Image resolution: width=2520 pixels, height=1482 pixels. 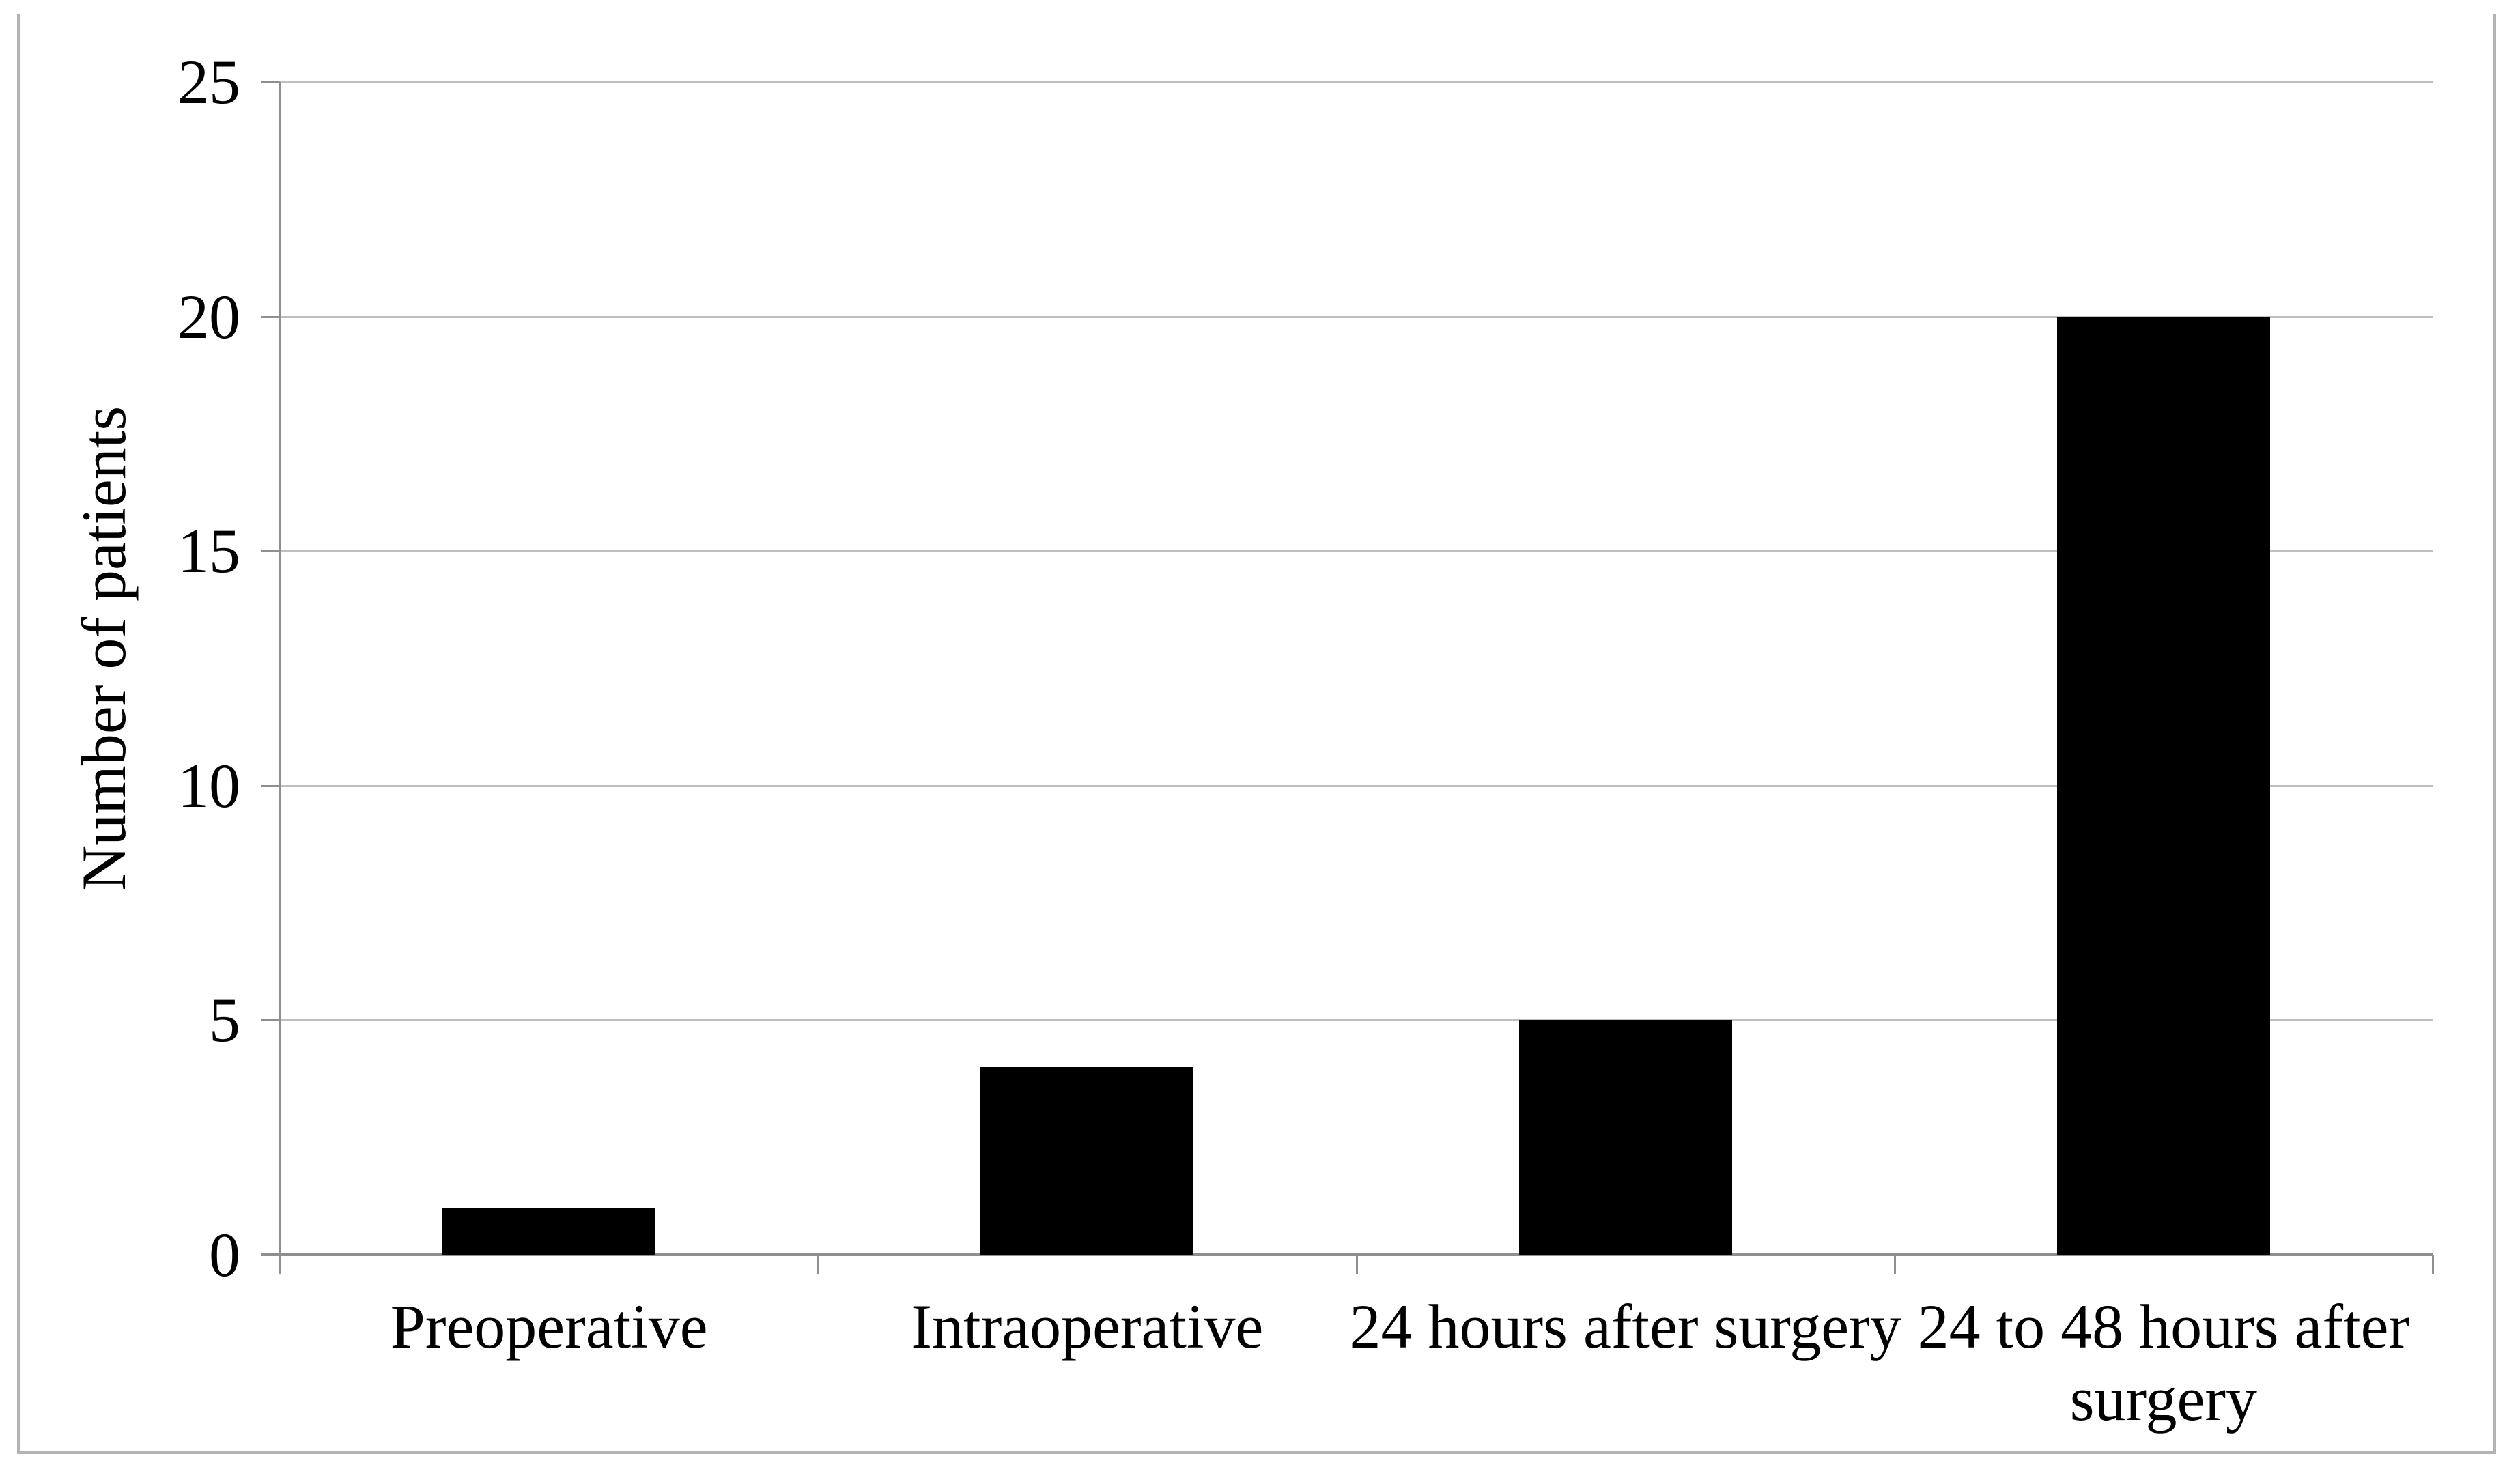 I want to click on bar-24-hours-after-surgery, so click(x=1625, y=1137).